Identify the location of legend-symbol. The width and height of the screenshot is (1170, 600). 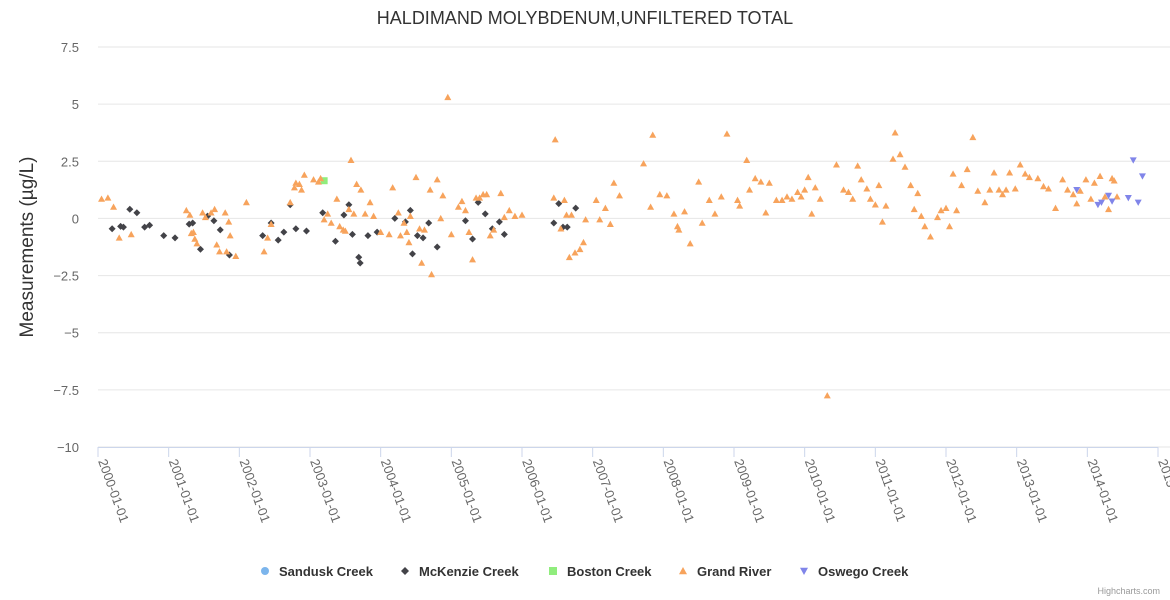
(553, 571).